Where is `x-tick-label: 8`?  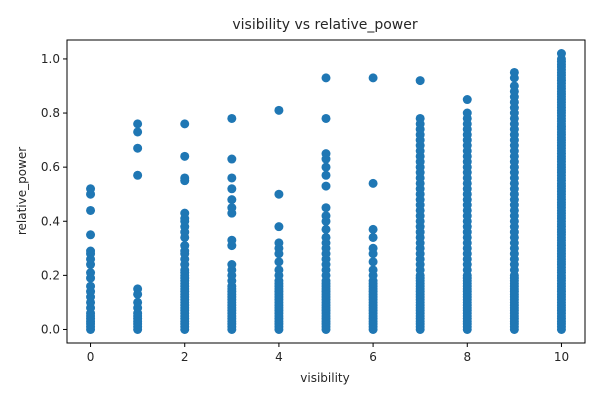 x-tick-label: 8 is located at coordinates (467, 357).